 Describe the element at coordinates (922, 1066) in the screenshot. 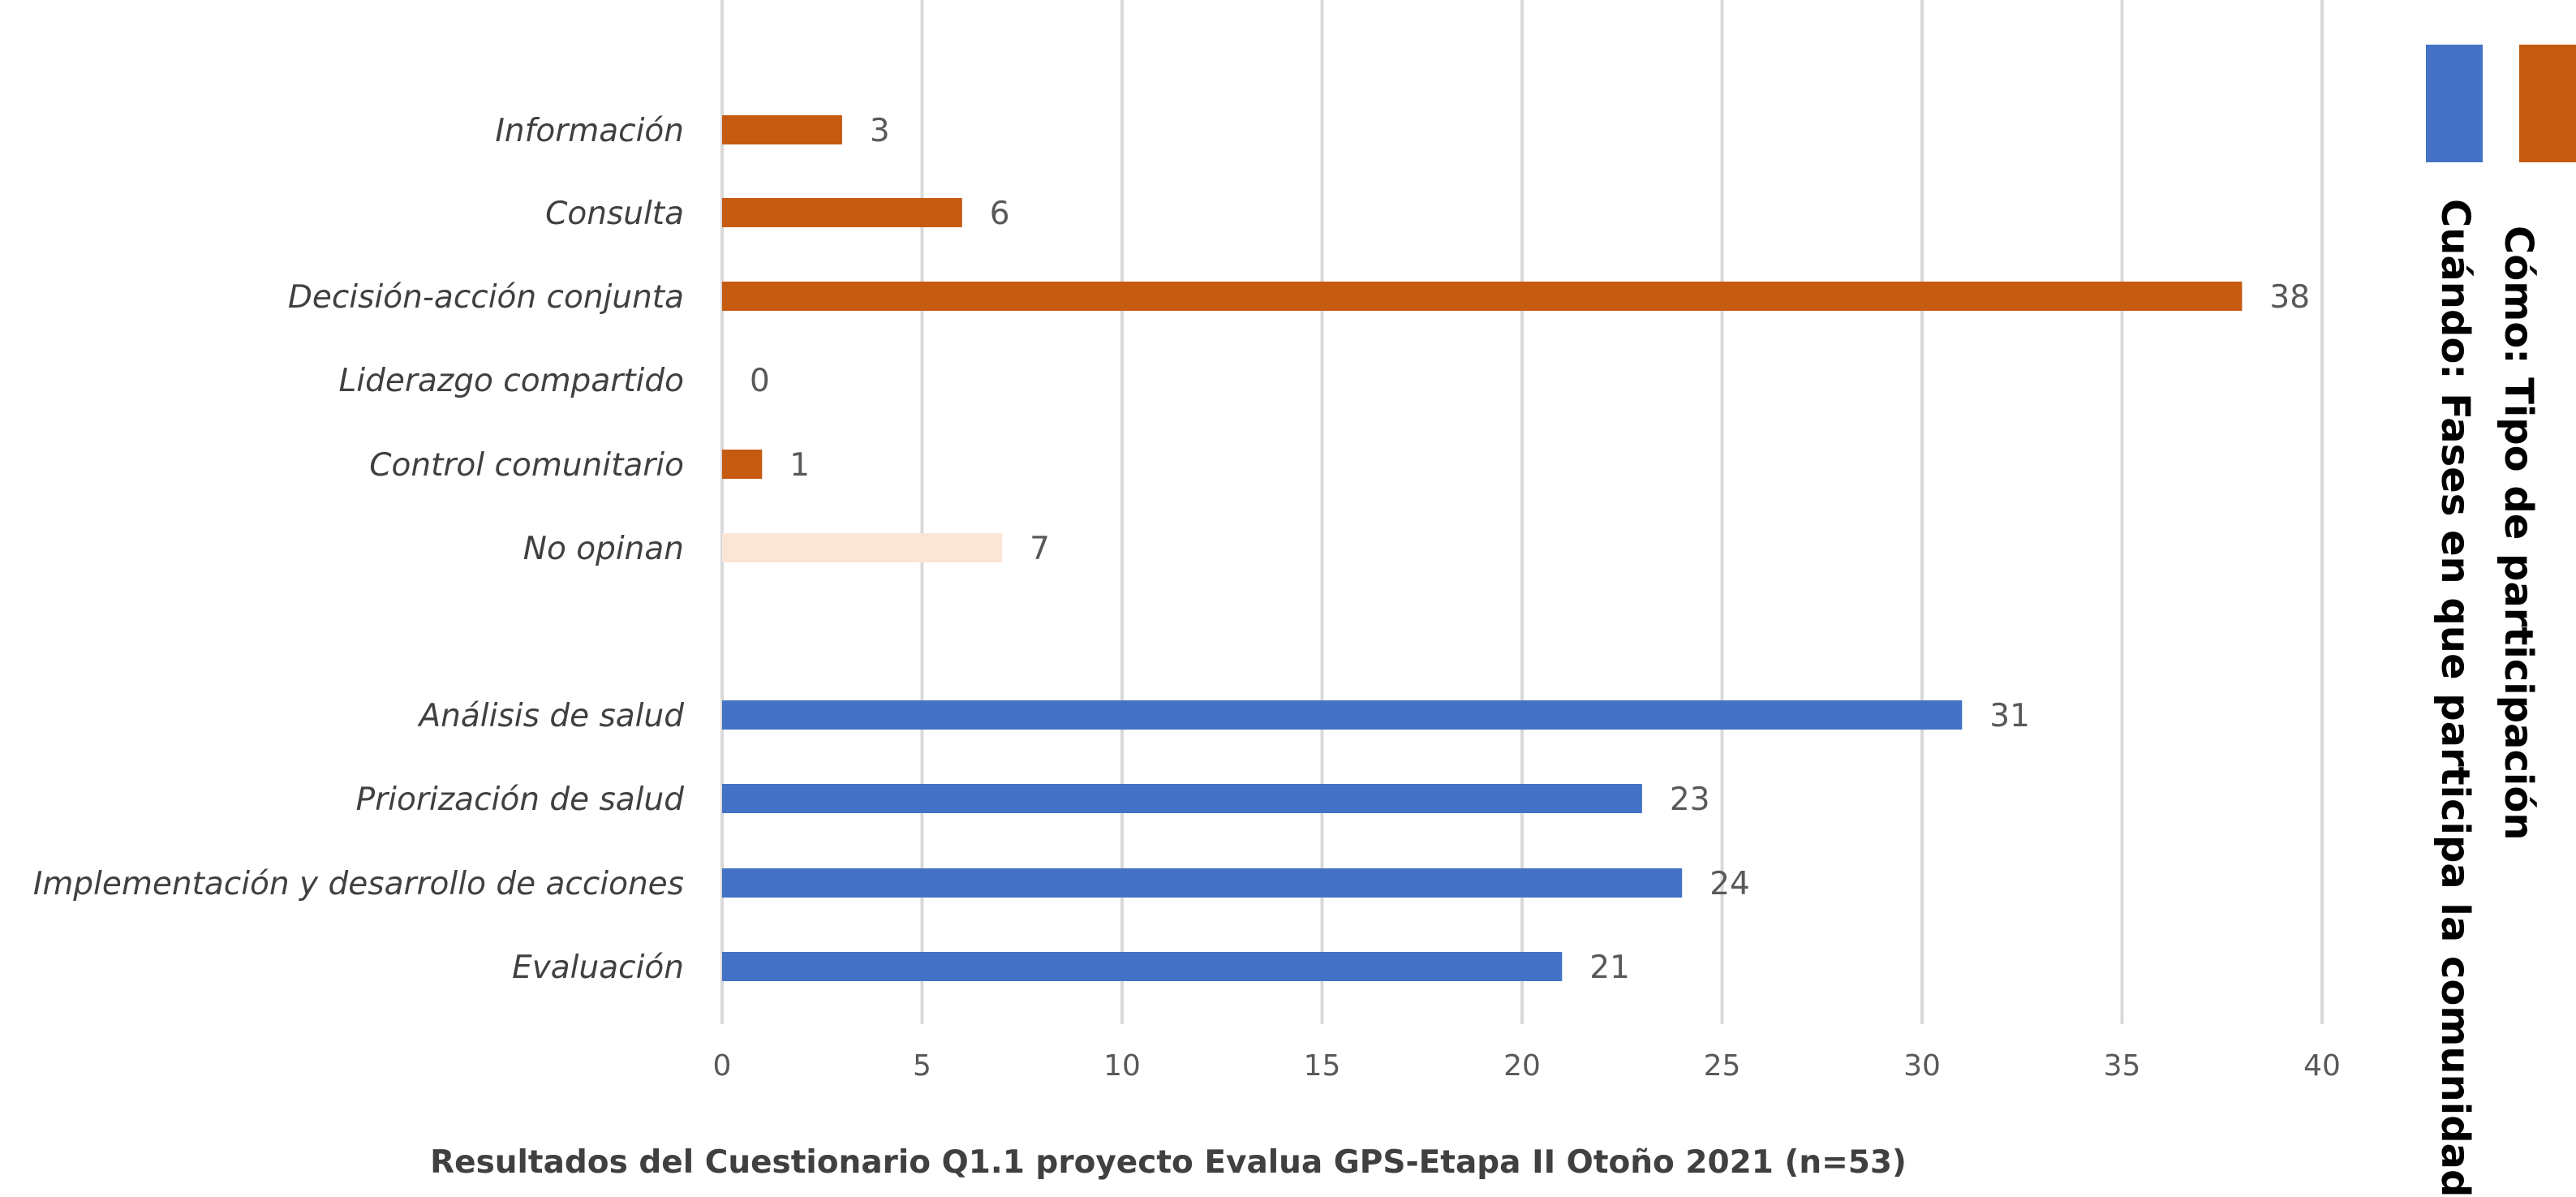

I see `x-tick-label: 5` at that location.